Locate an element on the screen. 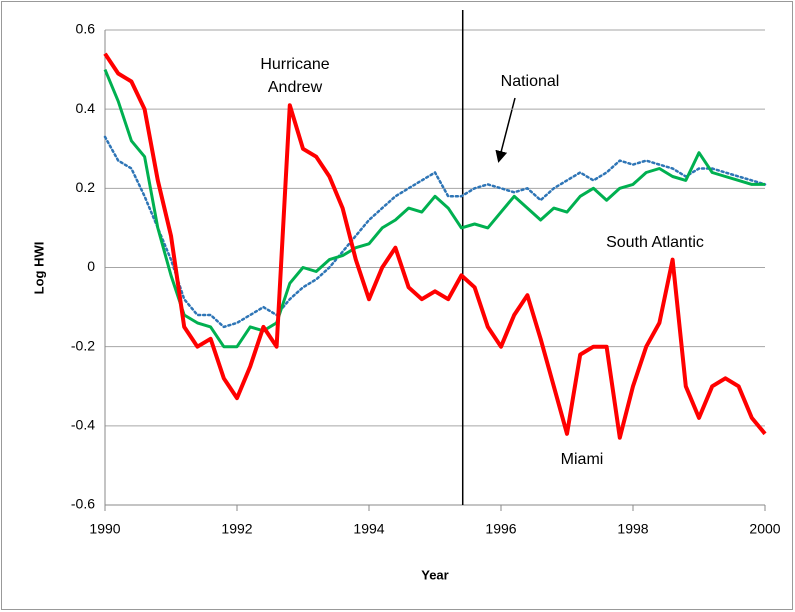 Image resolution: width=795 pixels, height=612 pixels. annotation: National is located at coordinates (530, 81).